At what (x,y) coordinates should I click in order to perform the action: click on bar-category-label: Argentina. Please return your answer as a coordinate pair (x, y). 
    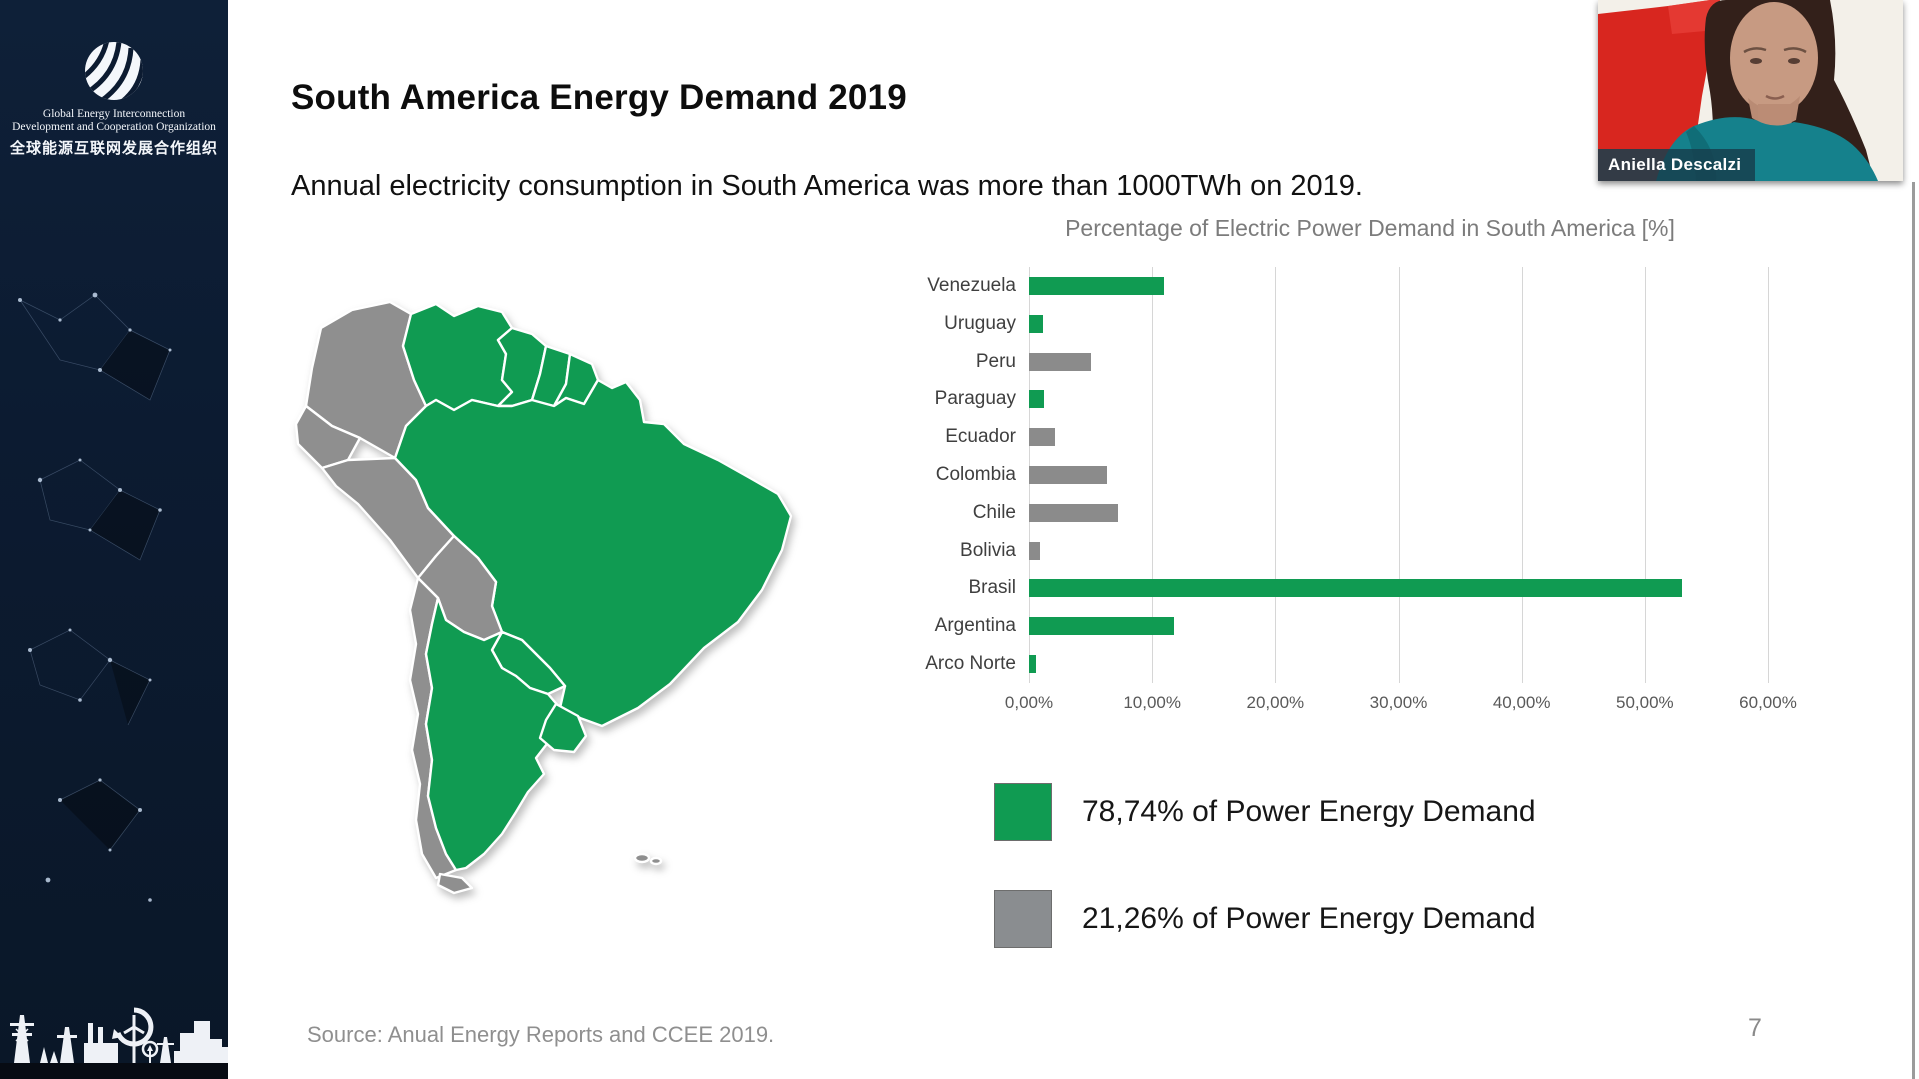
    Looking at the image, I should click on (975, 626).